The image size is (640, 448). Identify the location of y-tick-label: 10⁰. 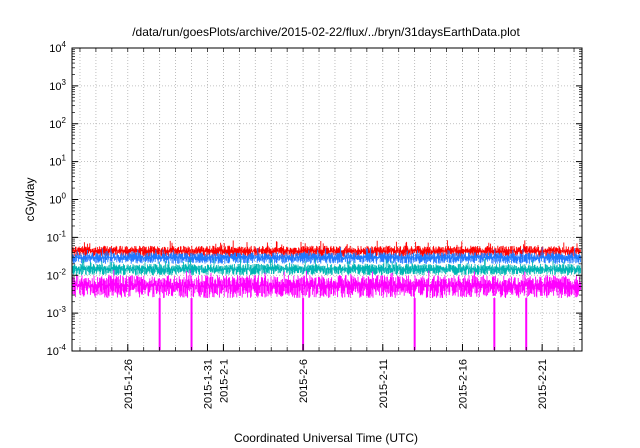
(57, 199).